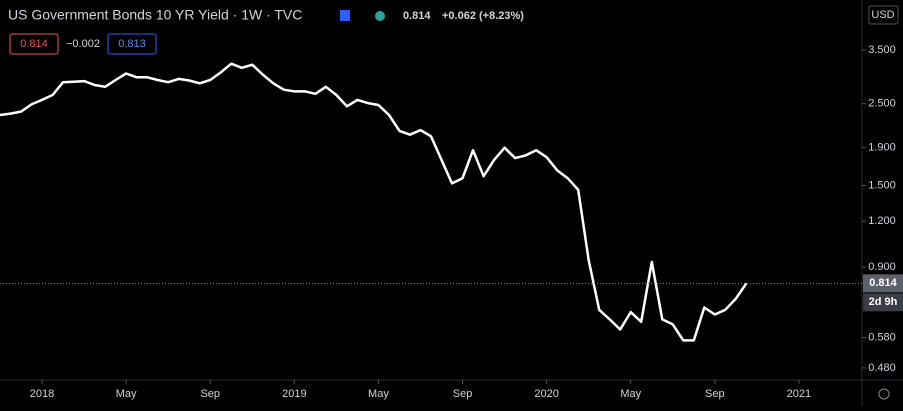 The image size is (903, 411). Describe the element at coordinates (294, 394) in the screenshot. I see `x-tick-label: 2019` at that location.